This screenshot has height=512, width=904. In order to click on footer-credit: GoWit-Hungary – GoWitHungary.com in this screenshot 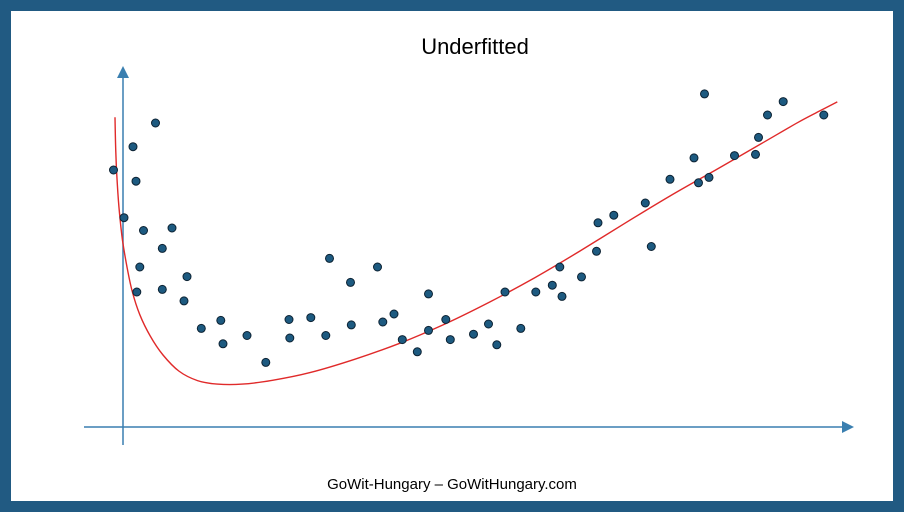, I will do `click(452, 484)`.